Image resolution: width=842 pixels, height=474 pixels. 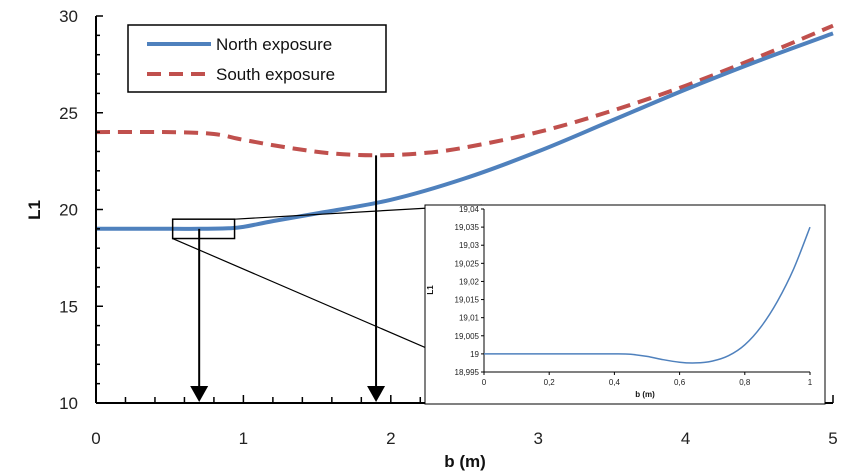 I want to click on inset-x-tick-label: 0,2, so click(x=550, y=382).